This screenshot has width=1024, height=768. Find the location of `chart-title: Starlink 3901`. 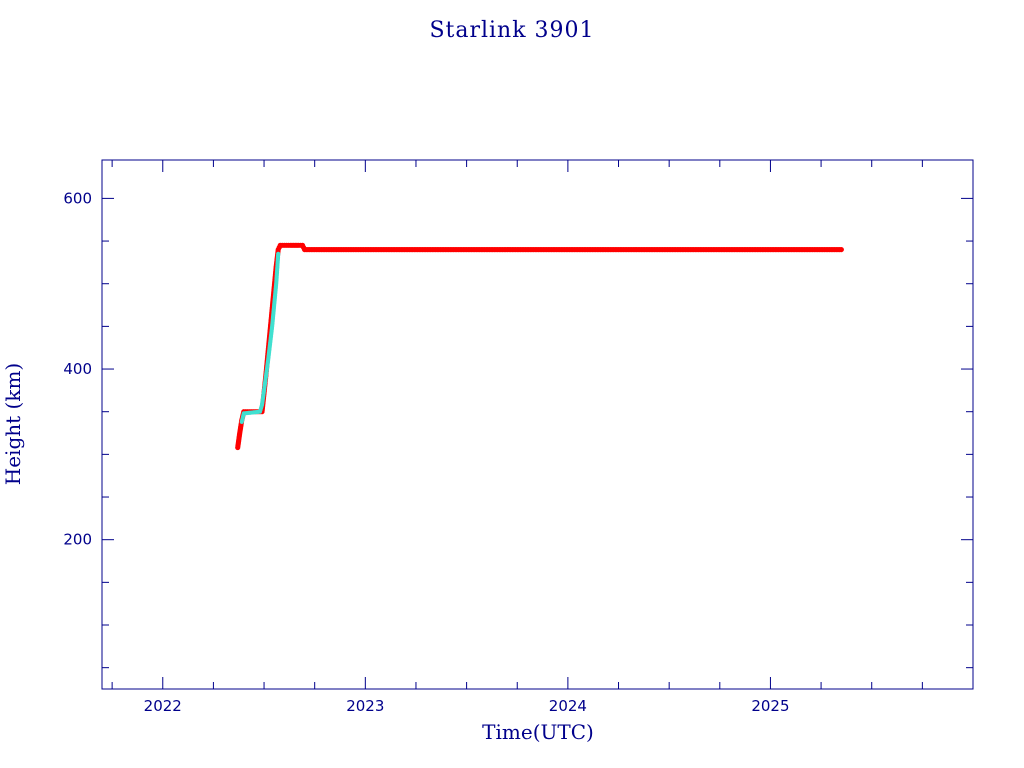

chart-title: Starlink 3901 is located at coordinates (511, 30).